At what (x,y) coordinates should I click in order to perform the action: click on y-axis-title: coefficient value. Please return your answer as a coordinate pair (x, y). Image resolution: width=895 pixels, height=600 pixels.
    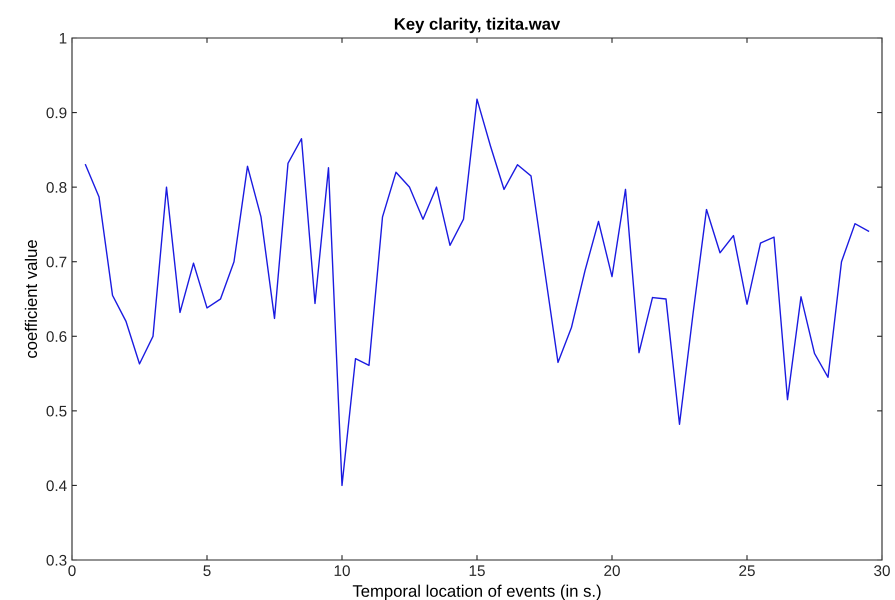
    Looking at the image, I should click on (31, 299).